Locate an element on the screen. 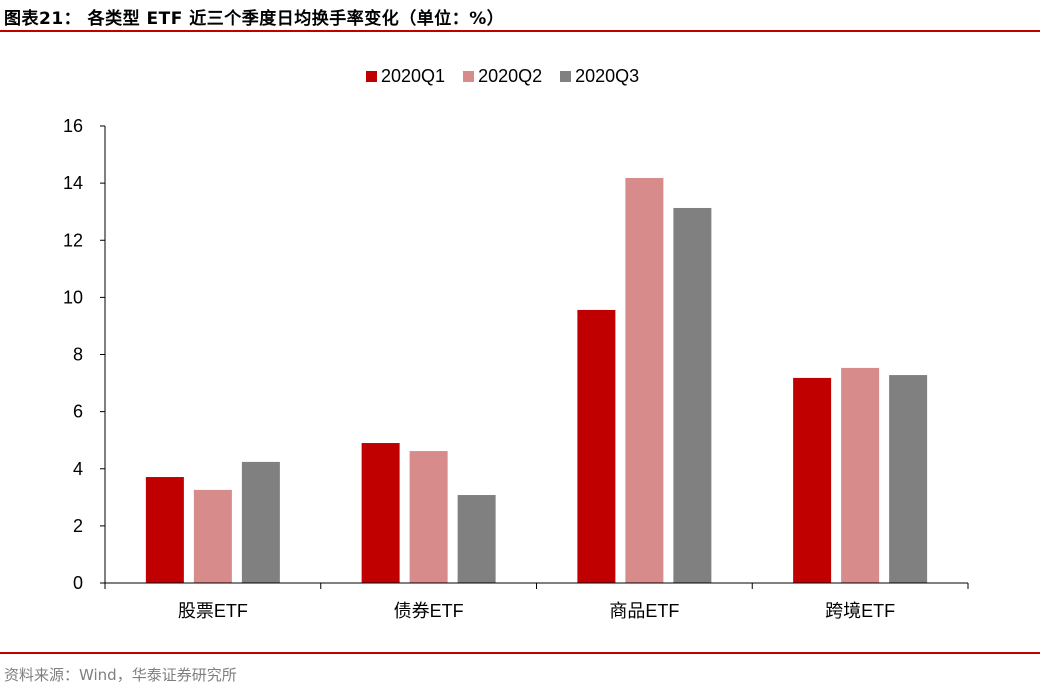 This screenshot has height=690, width=1040. legend-item-q1: 2020Q1 is located at coordinates (405, 76).